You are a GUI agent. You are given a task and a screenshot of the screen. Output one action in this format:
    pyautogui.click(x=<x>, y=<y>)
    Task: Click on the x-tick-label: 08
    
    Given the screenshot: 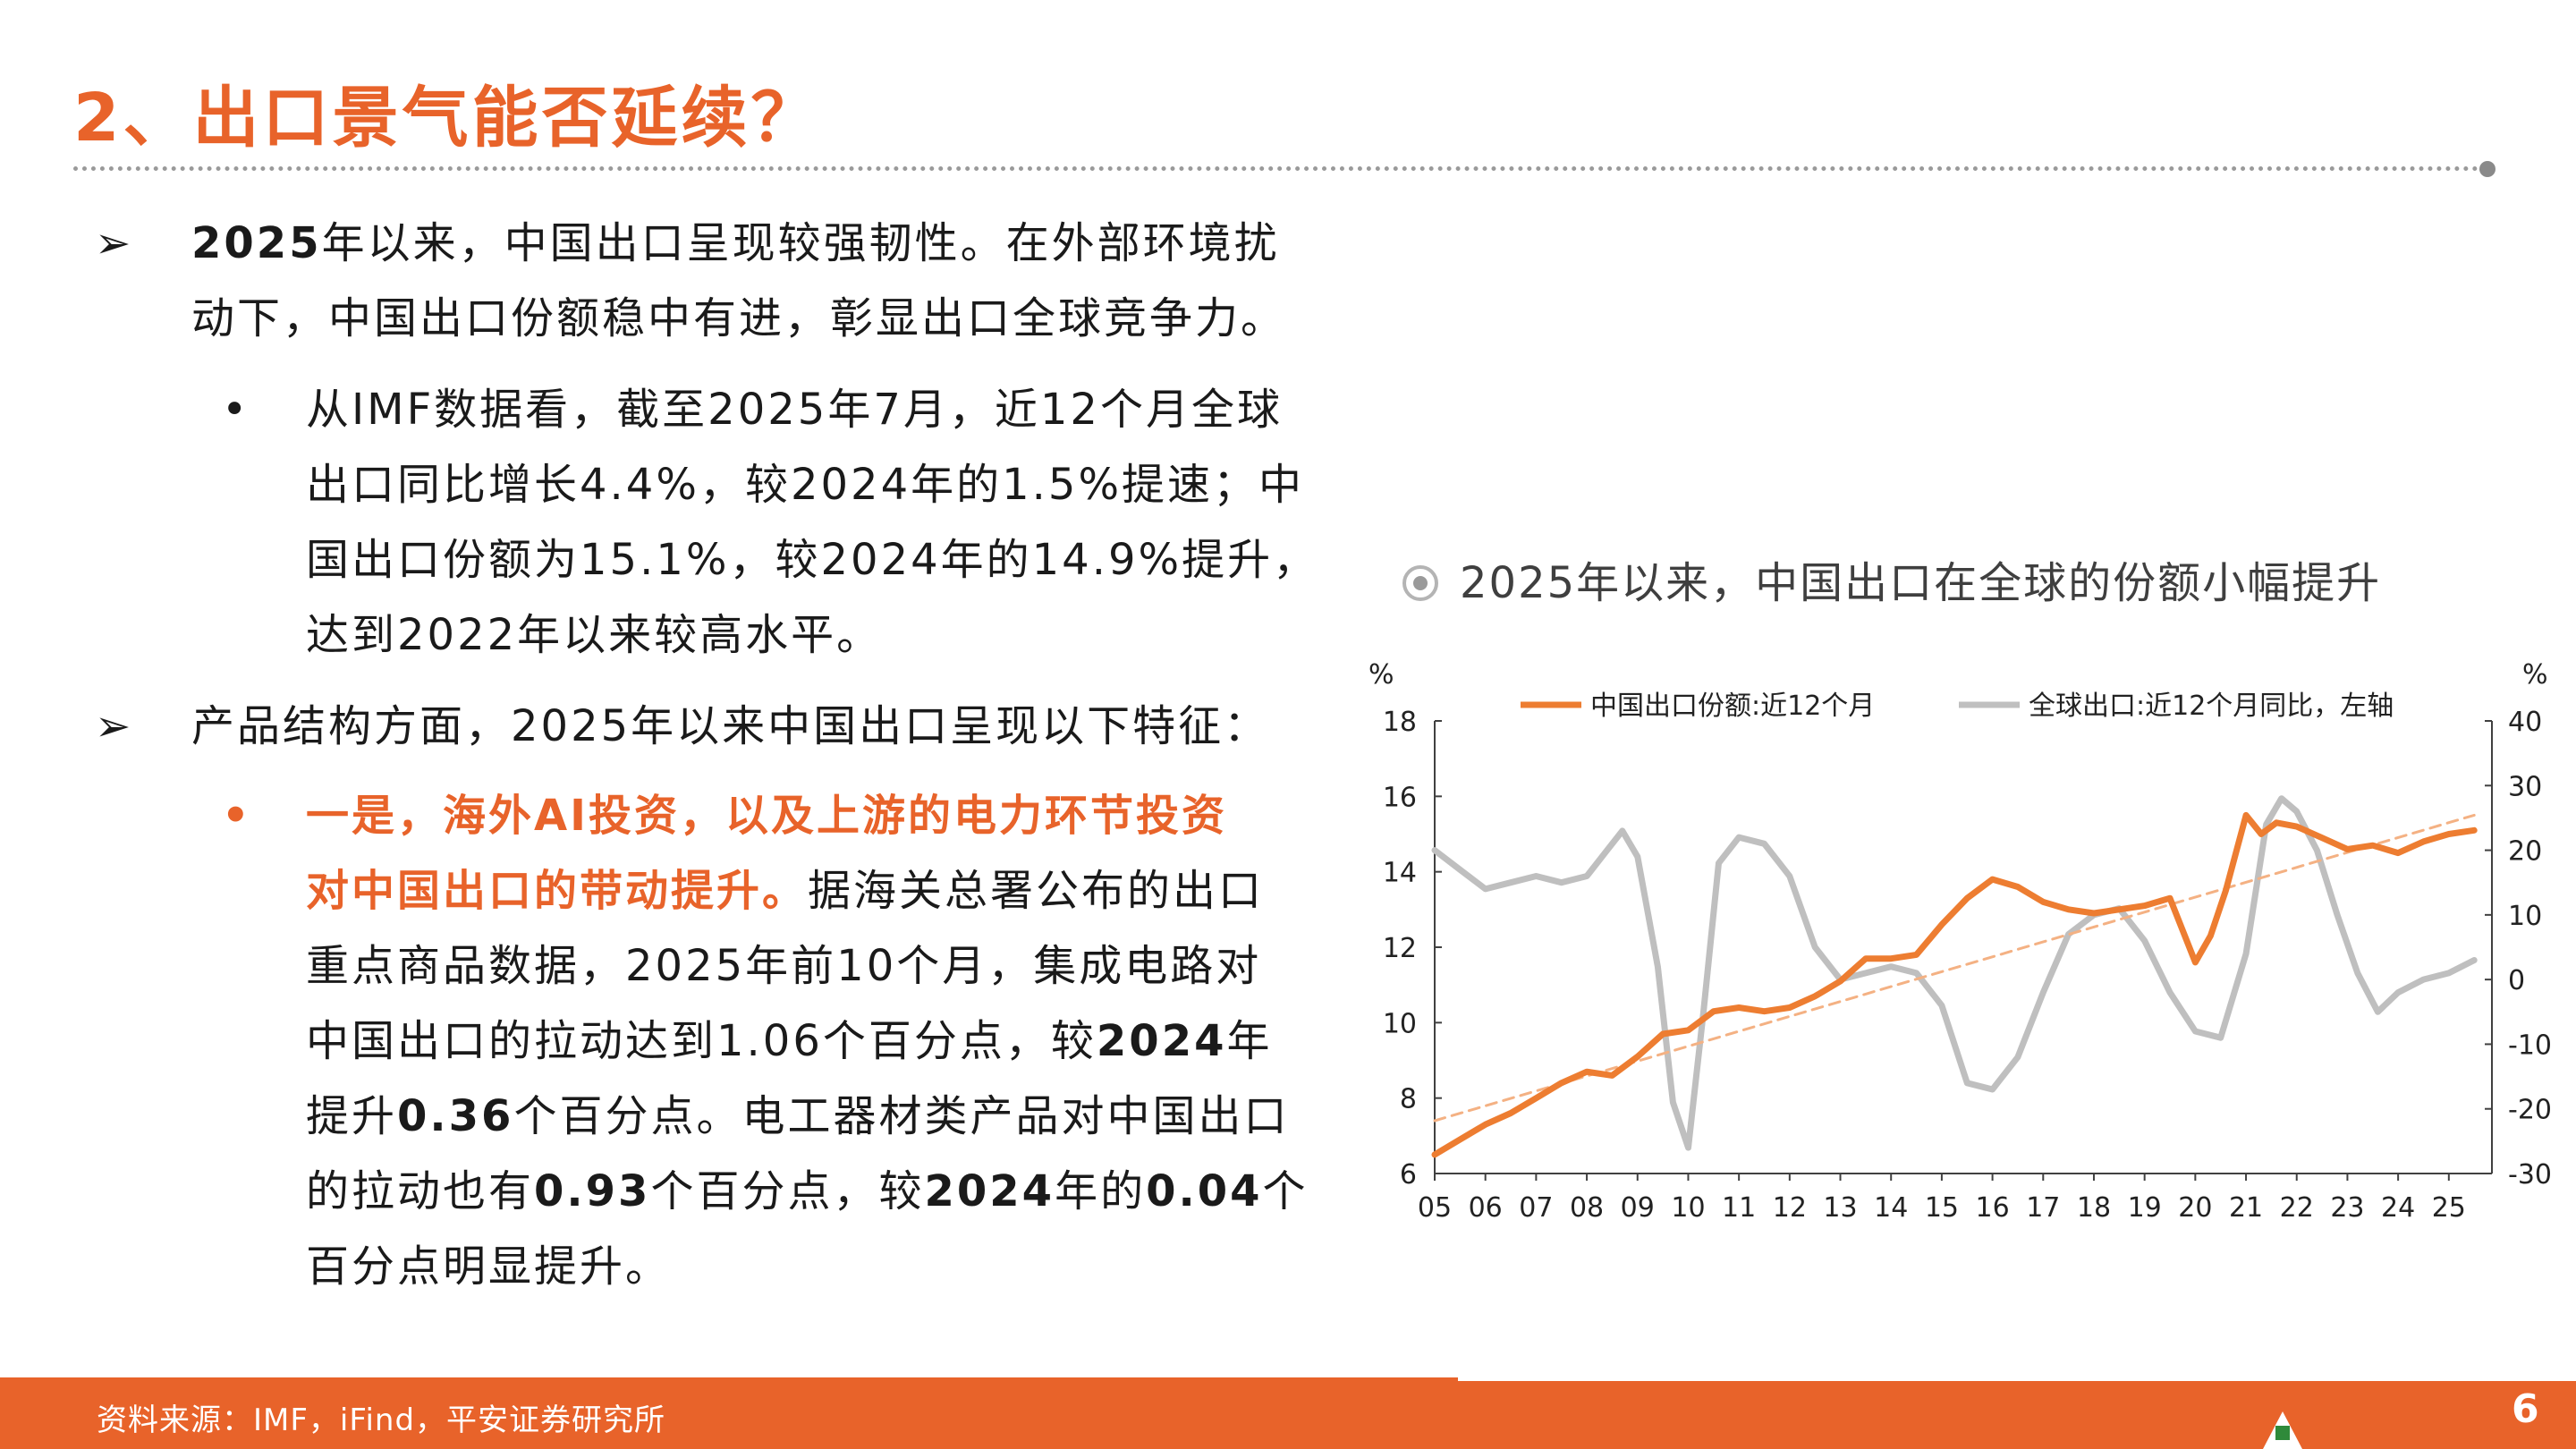 What is the action you would take?
    pyautogui.click(x=1587, y=1208)
    